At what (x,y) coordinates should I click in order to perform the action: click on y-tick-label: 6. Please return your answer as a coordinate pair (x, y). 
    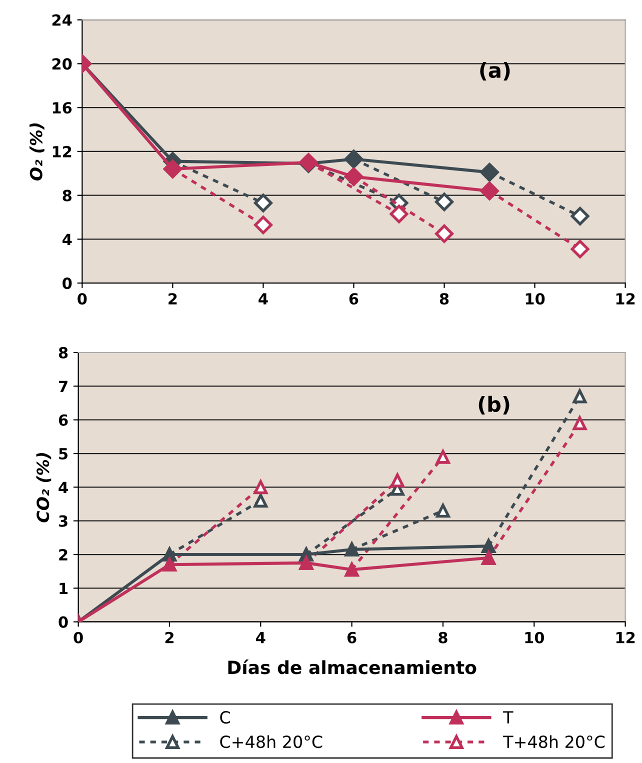
    Looking at the image, I should click on (63, 420).